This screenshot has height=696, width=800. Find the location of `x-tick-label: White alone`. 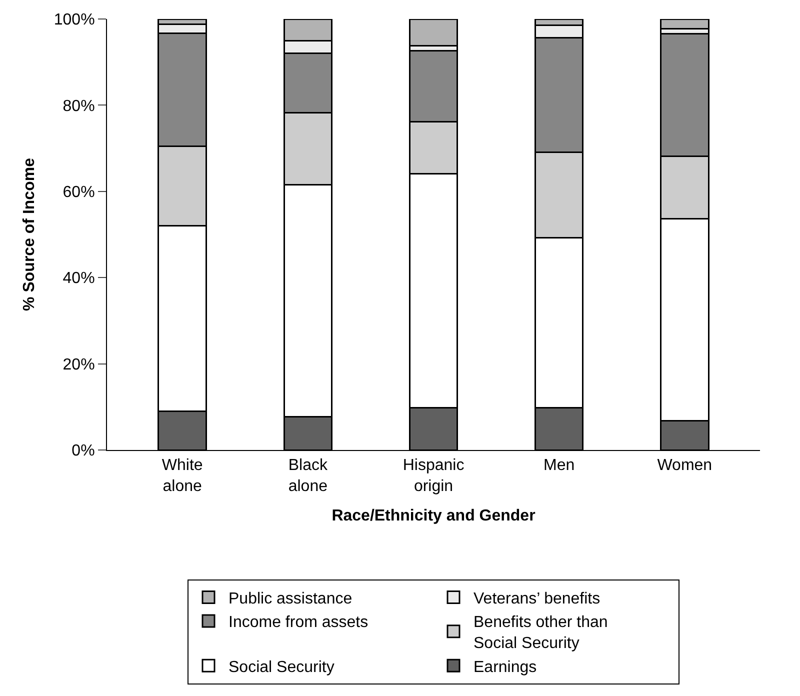

x-tick-label: White alone is located at coordinates (182, 476).